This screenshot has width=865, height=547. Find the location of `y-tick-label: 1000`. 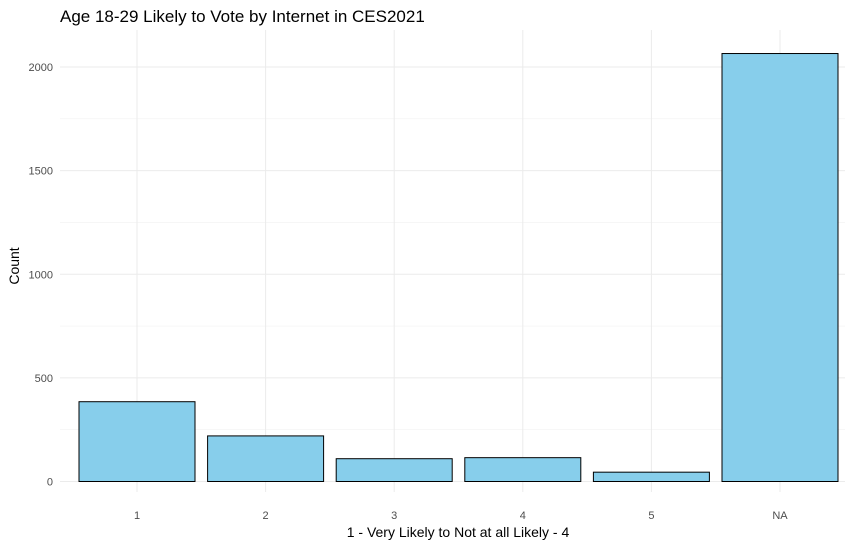

y-tick-label: 1000 is located at coordinates (41, 275).